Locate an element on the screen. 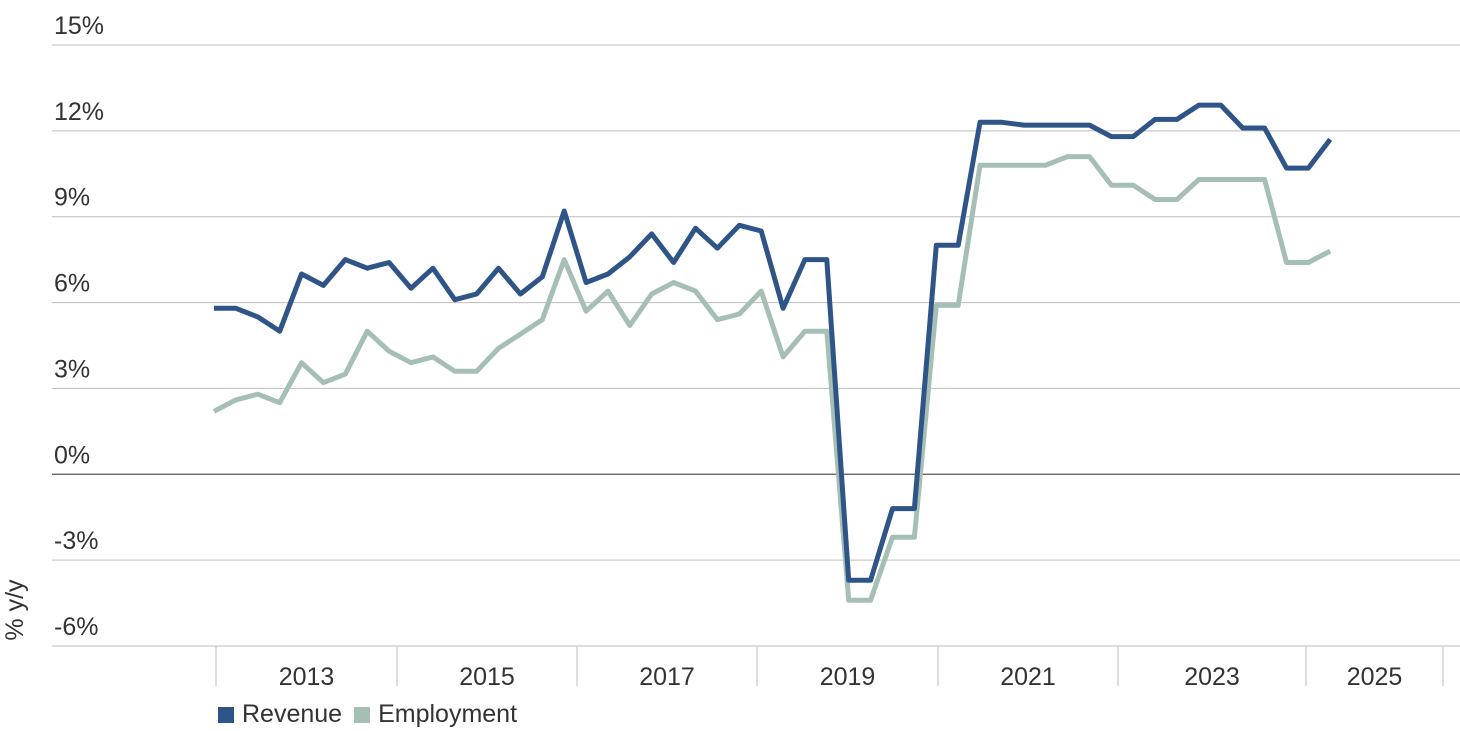 The width and height of the screenshot is (1460, 731). x-axis: 2013 2015 2017 2019 2021 2023 2025 is located at coordinates (829, 668).